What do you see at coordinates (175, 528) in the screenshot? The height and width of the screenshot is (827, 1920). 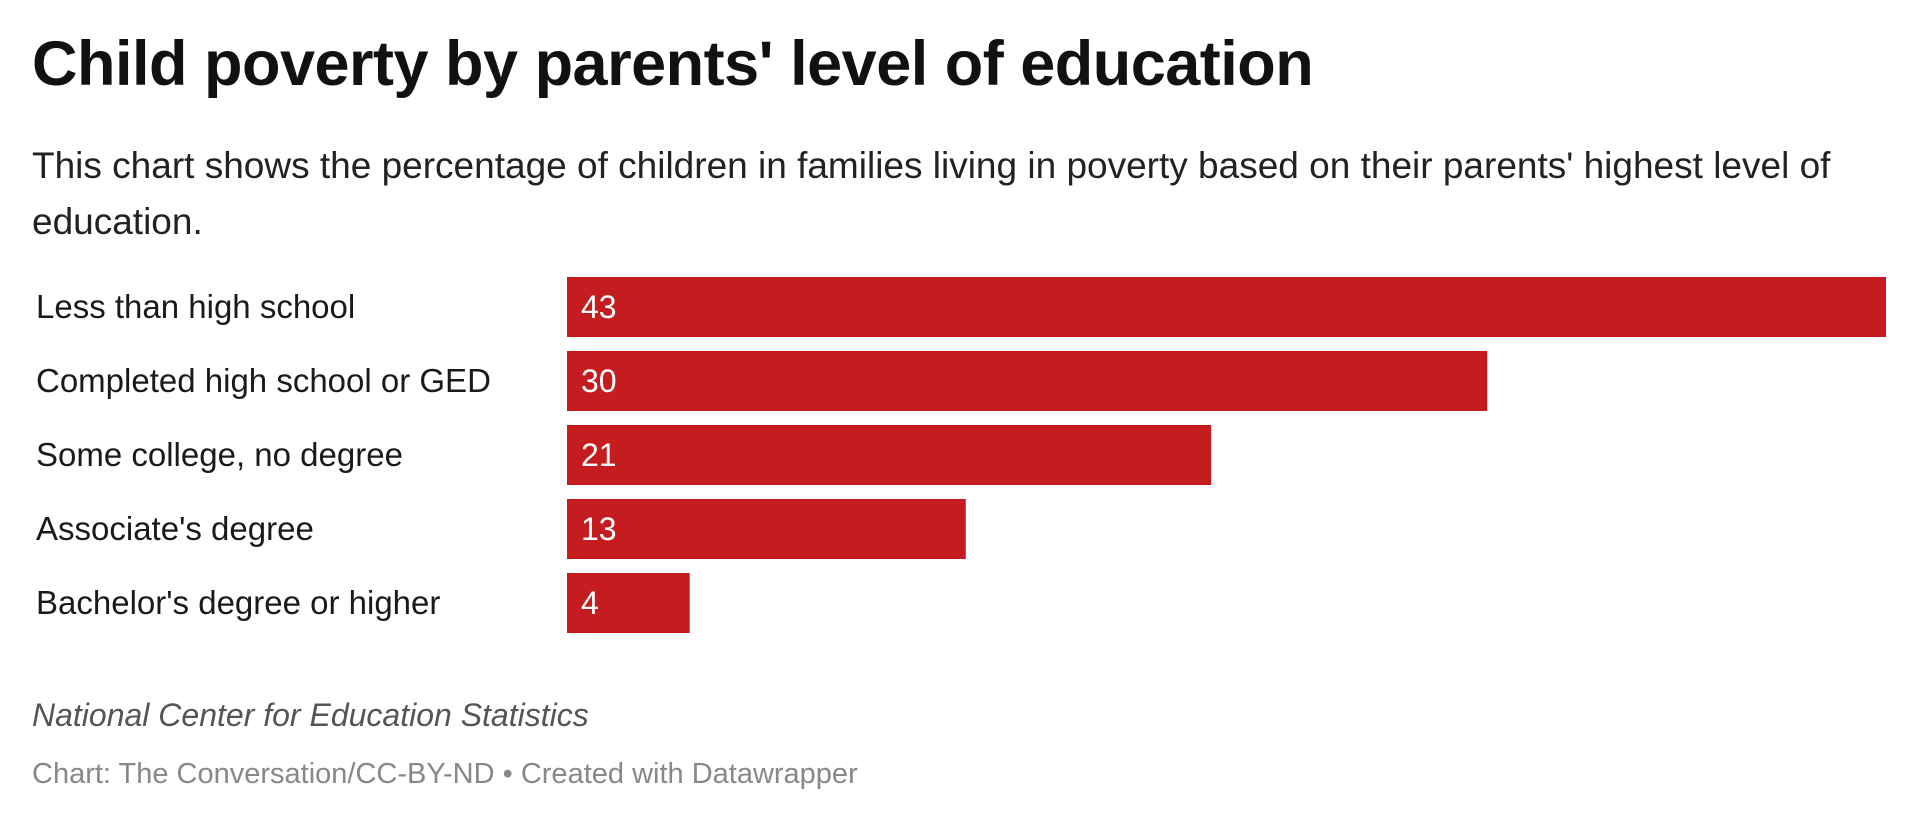 I see `category-label: Associate's degree` at bounding box center [175, 528].